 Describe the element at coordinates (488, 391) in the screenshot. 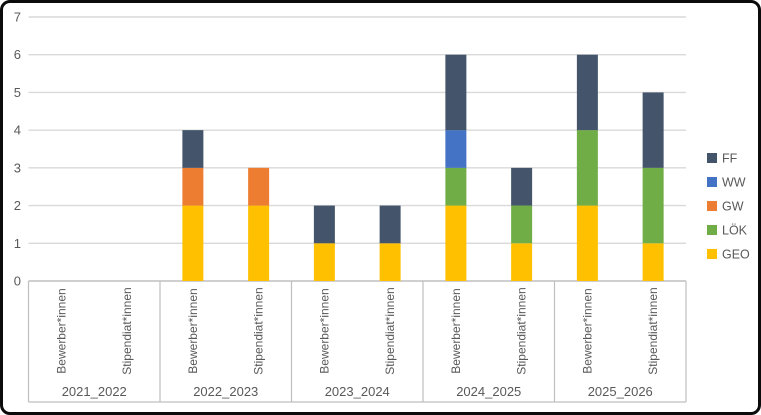

I see `group-label: 2024_2025` at that location.